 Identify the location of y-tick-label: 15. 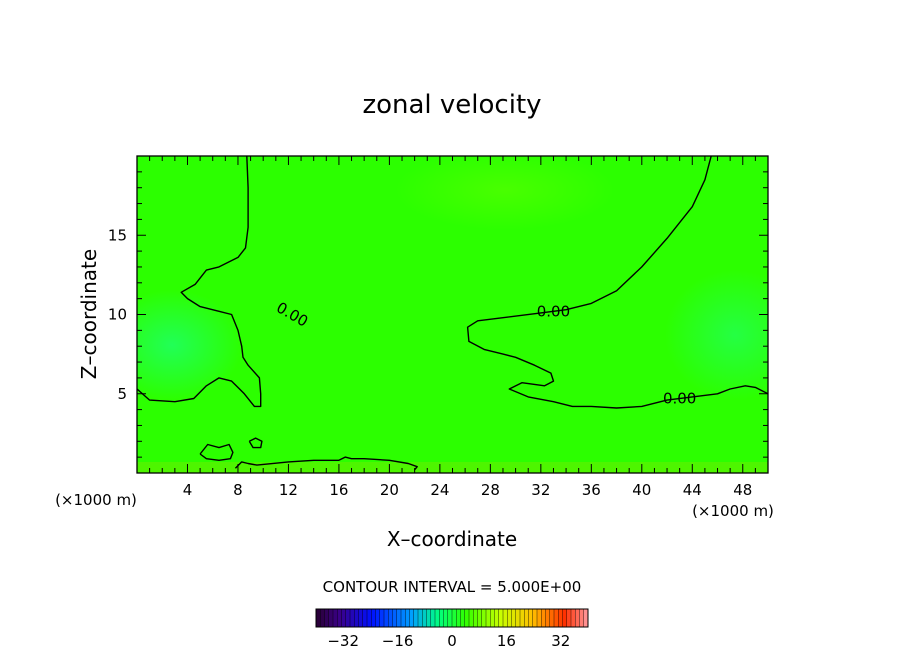
(117, 235).